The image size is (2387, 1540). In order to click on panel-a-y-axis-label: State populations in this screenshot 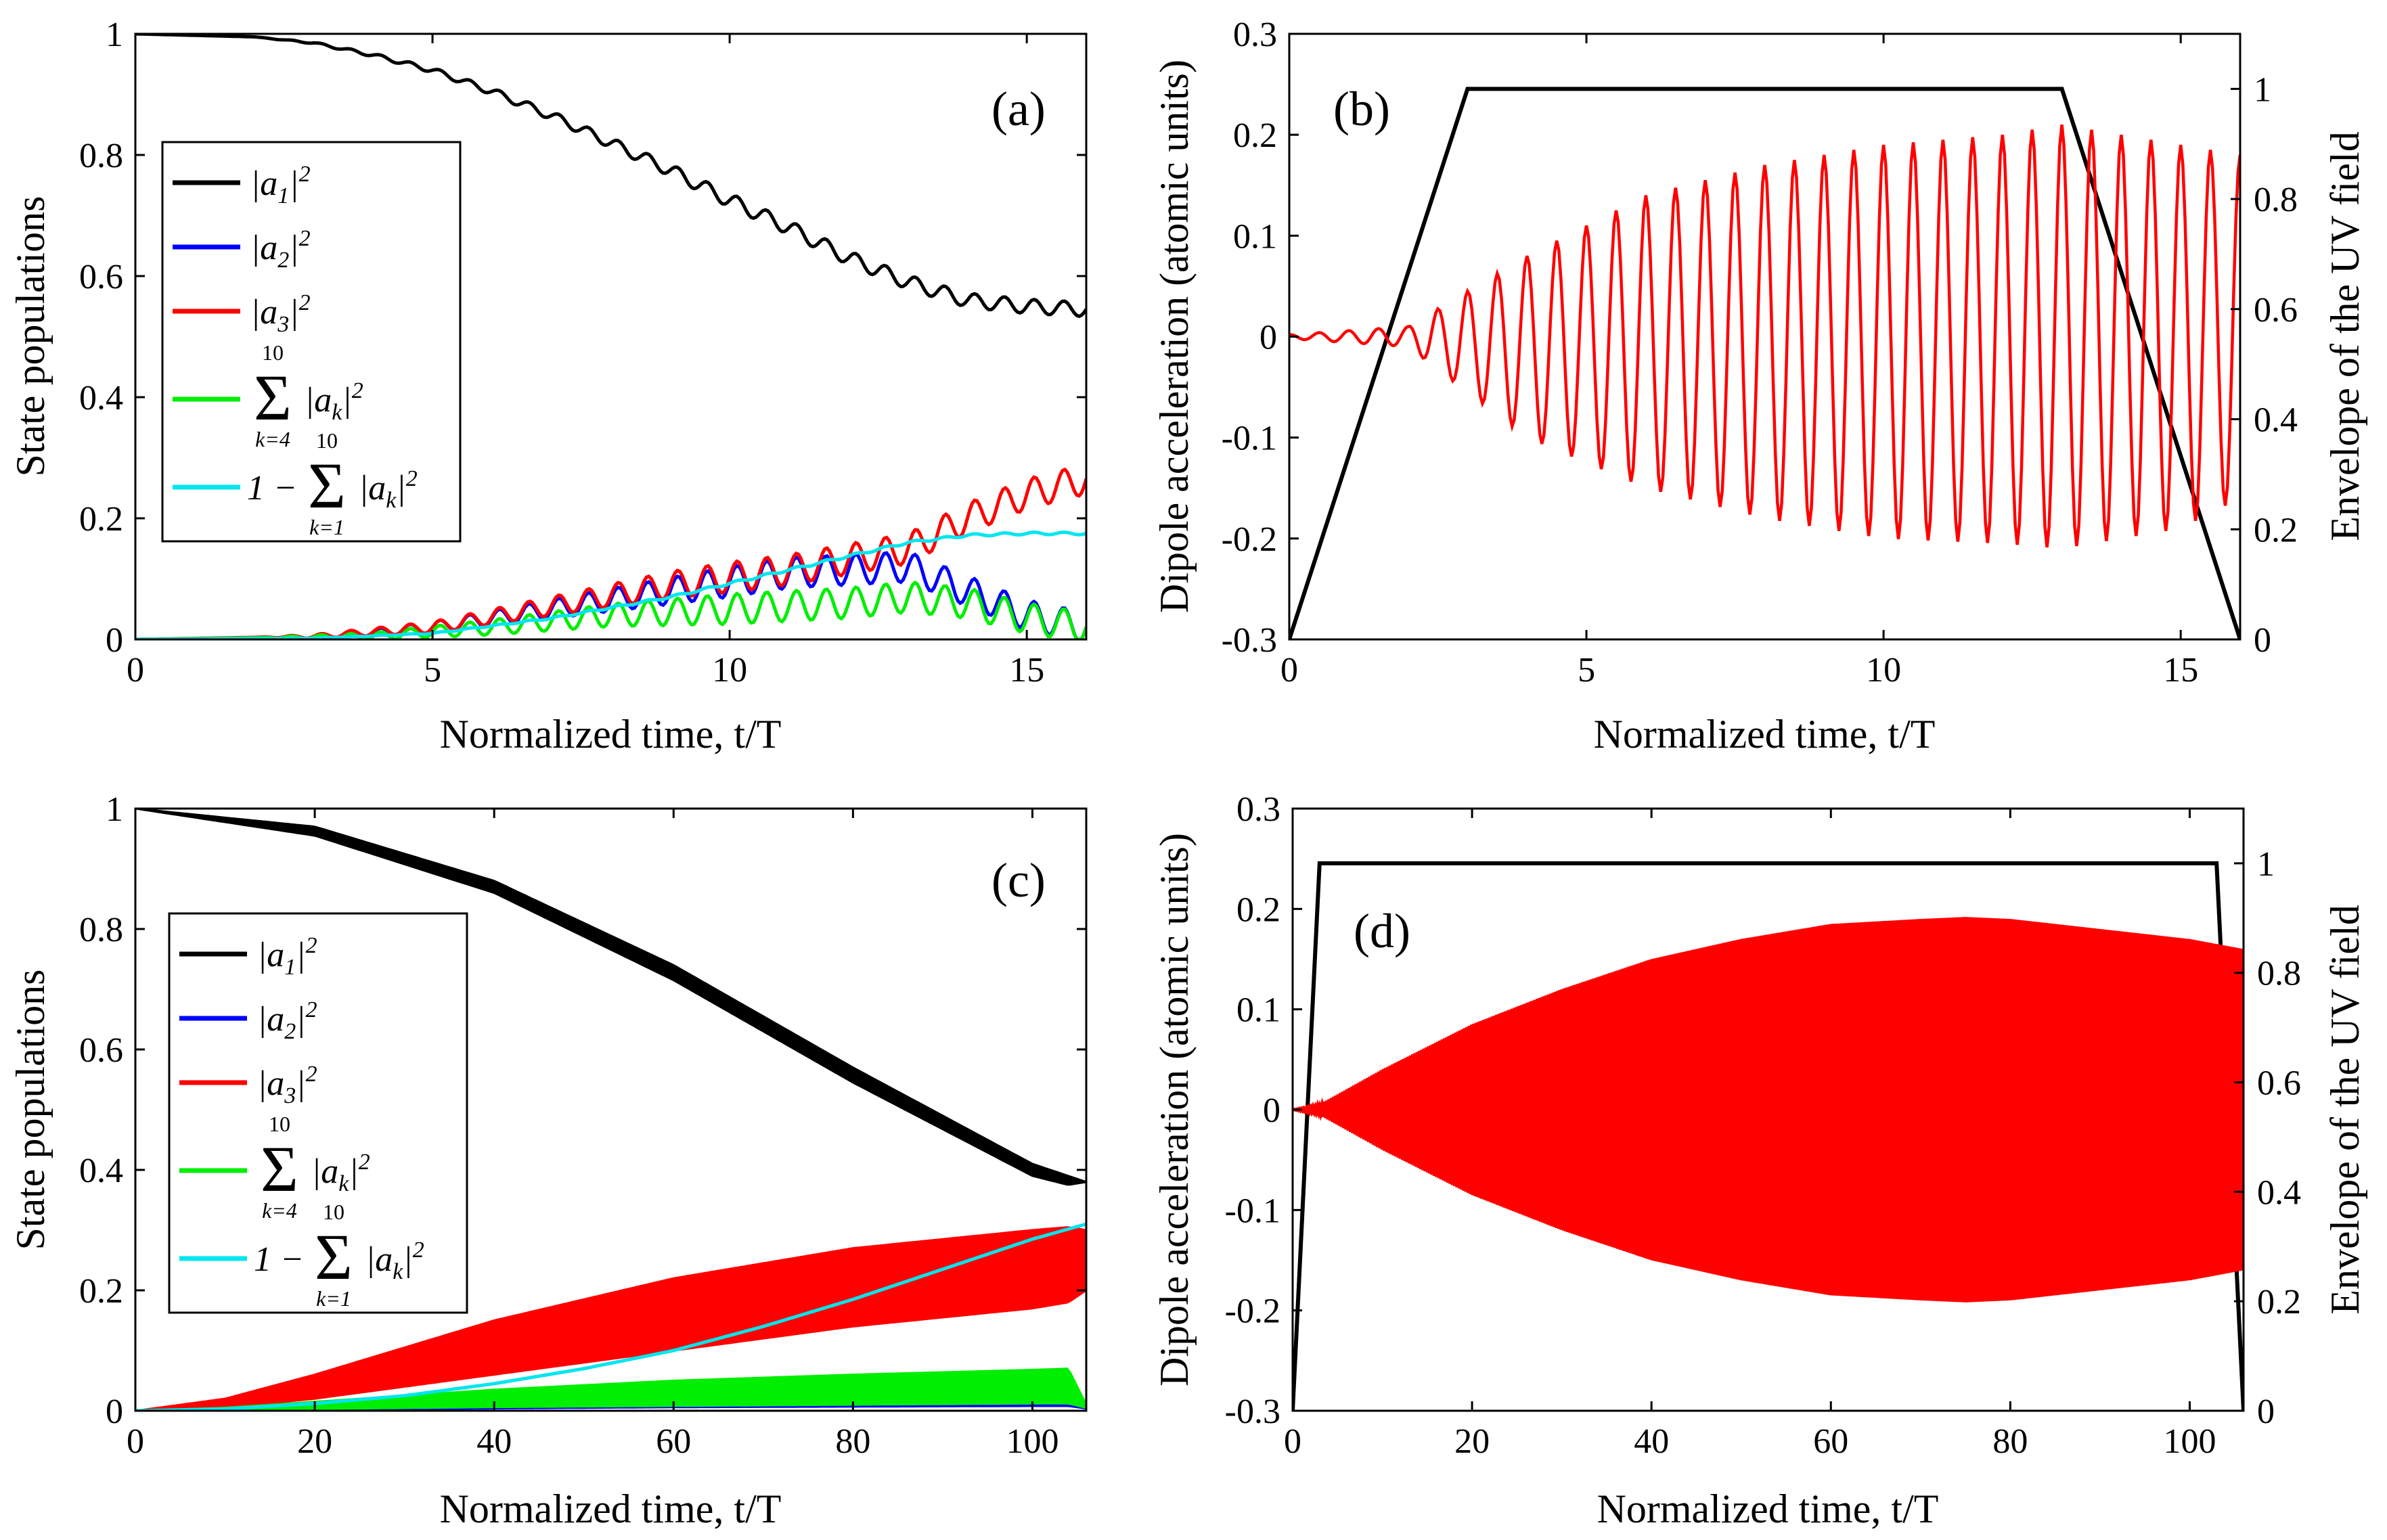, I will do `click(31, 336)`.